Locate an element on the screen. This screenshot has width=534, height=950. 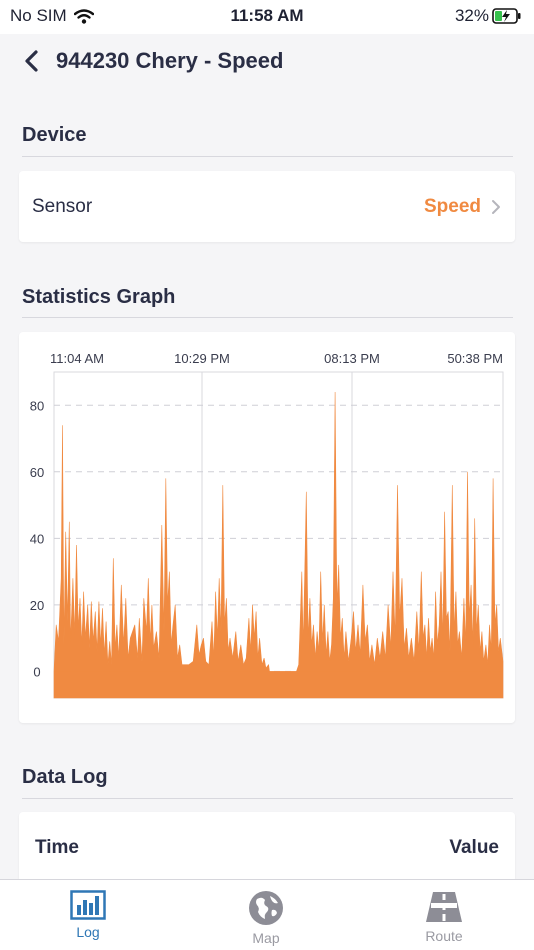
device-heading: Device is located at coordinates (54, 135).